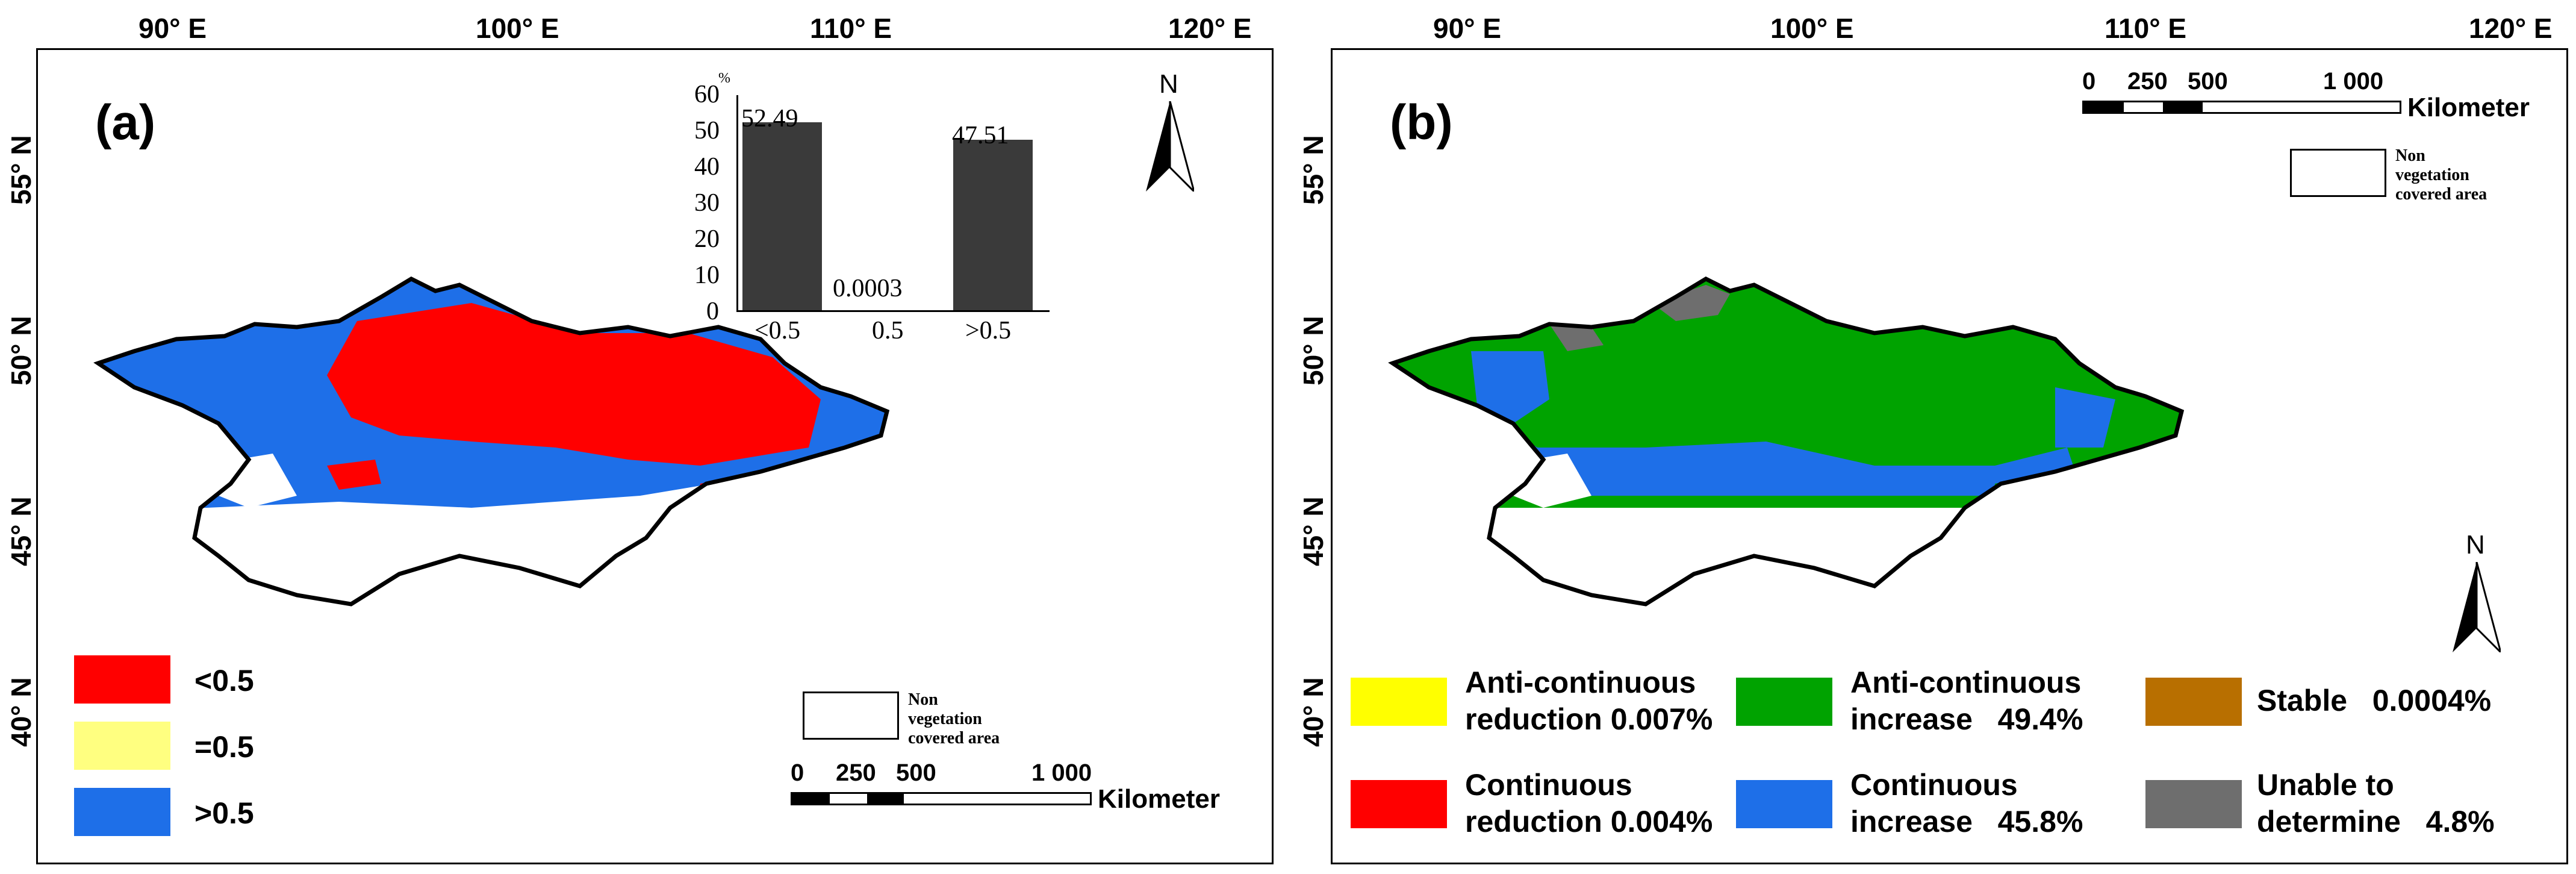 The width and height of the screenshot is (2576, 874). Describe the element at coordinates (1934, 785) in the screenshot. I see `legend-line1-cont-increase: Continuous` at that location.